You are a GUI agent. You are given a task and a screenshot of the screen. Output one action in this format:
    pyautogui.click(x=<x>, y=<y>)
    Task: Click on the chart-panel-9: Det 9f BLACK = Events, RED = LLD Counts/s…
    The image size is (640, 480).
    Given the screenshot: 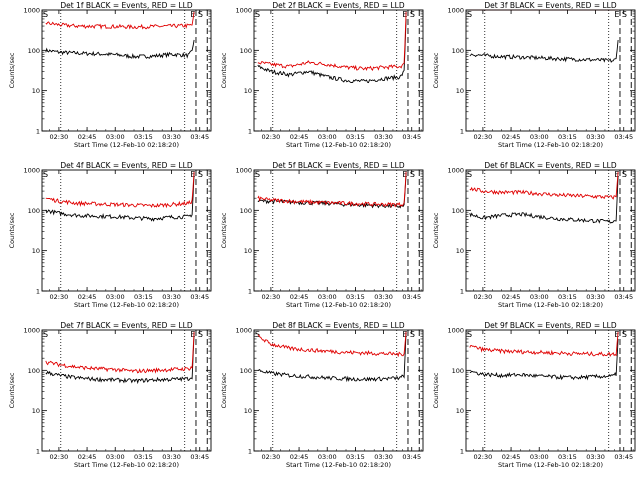 What is the action you would take?
    pyautogui.click(x=534, y=395)
    